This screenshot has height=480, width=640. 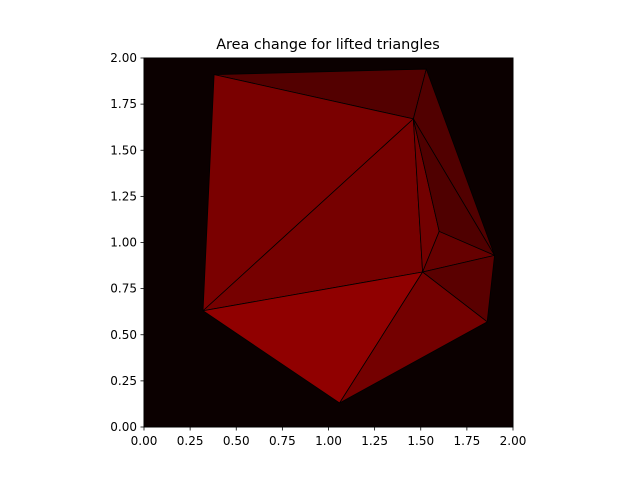 I want to click on y-axis: 0.00 0.25 0.50 0.75 1.00 1.25 1.50 1.75 2.00, so click(x=127, y=242).